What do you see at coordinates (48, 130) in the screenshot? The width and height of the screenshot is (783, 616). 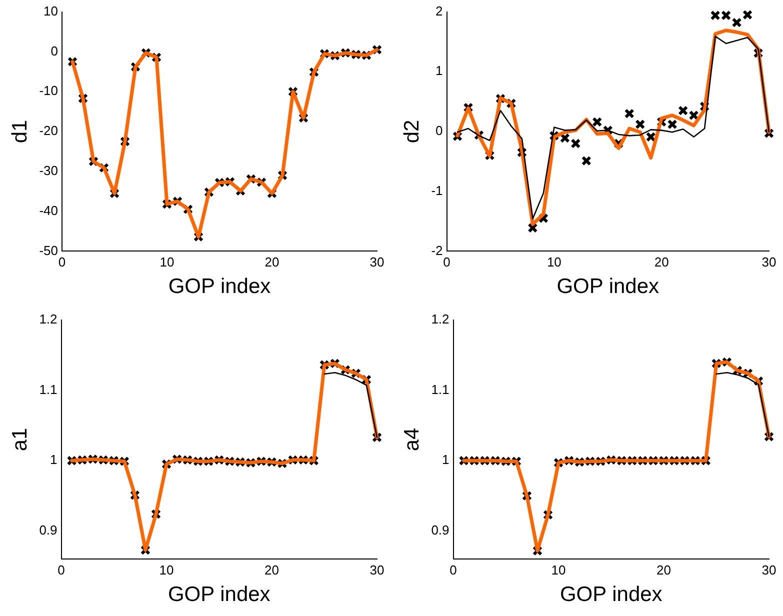 I see `y-tick-label: -20` at bounding box center [48, 130].